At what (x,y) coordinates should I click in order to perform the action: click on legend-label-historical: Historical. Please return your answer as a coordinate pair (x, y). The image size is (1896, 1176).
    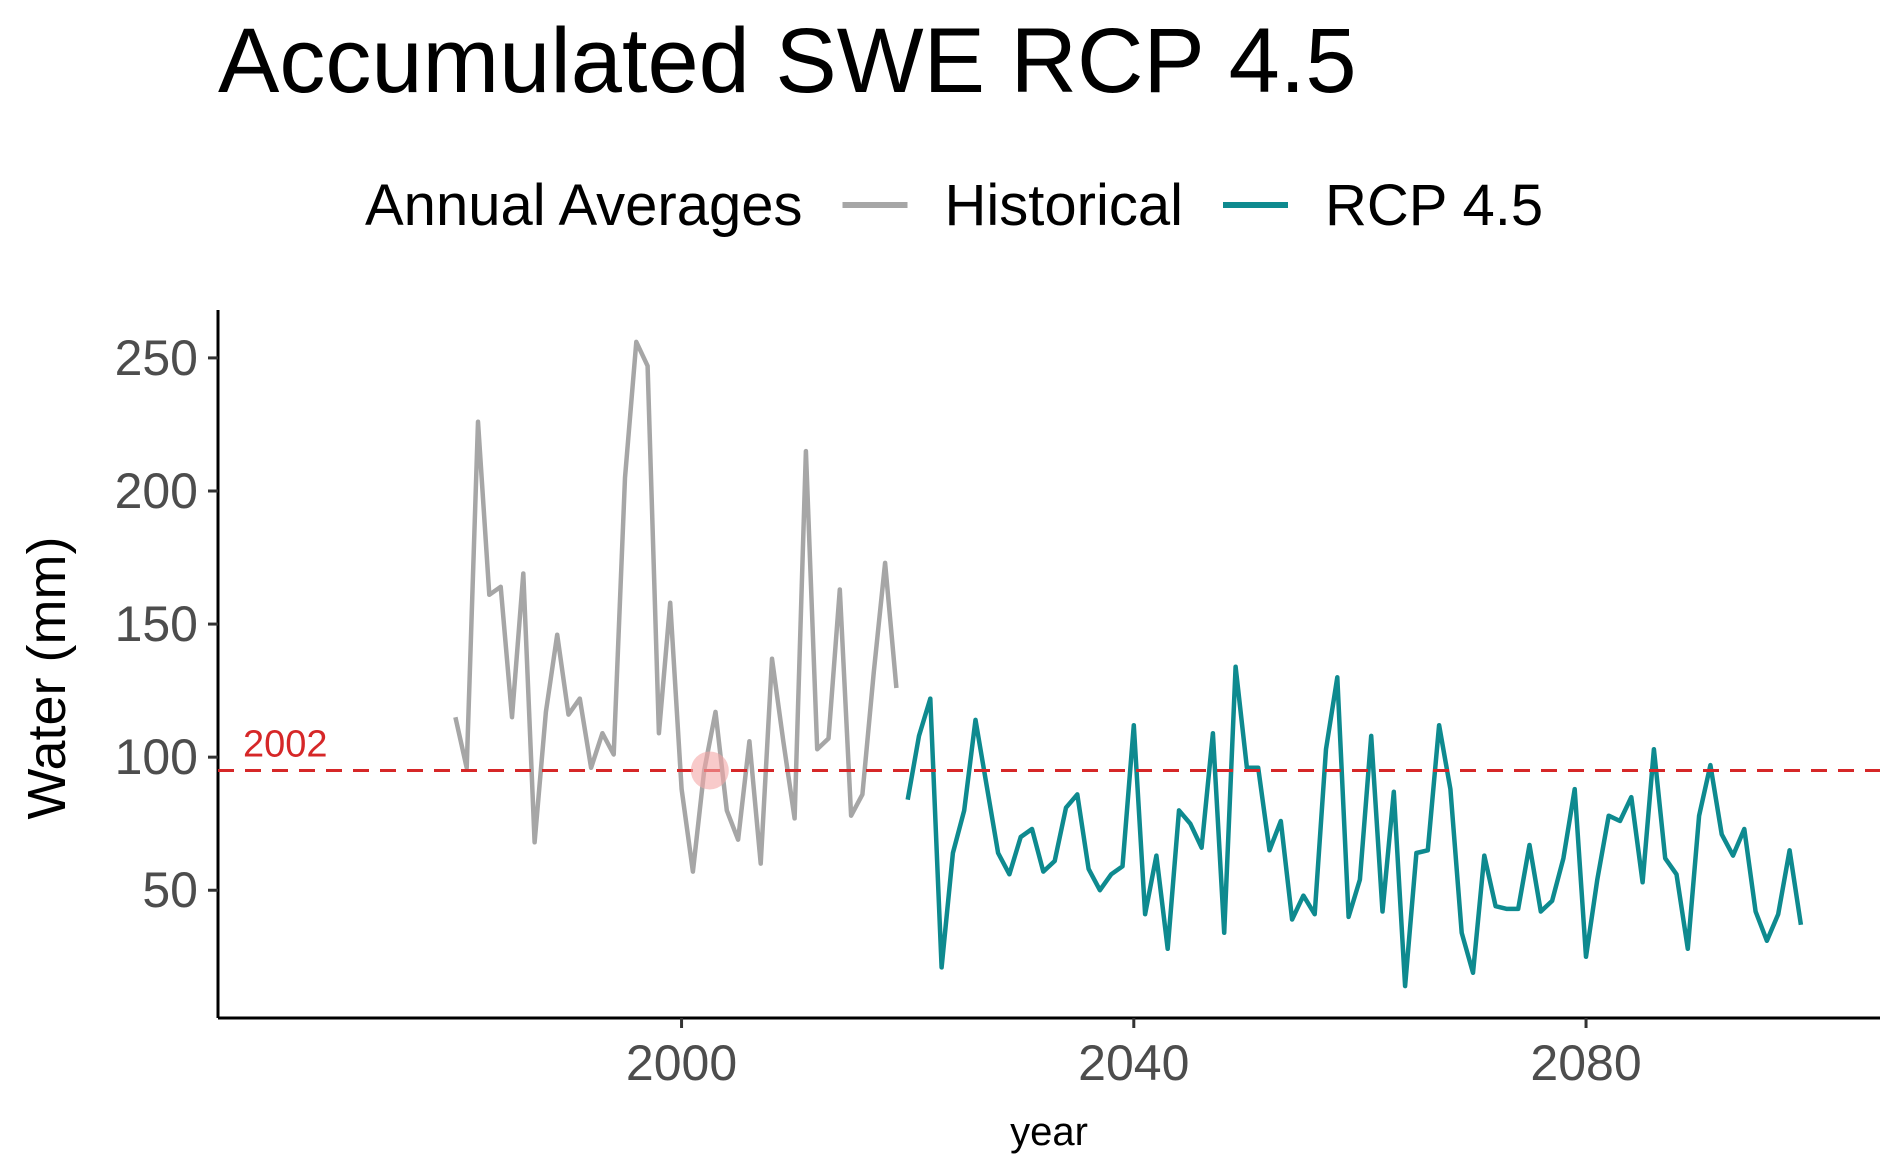
    Looking at the image, I should click on (1064, 205).